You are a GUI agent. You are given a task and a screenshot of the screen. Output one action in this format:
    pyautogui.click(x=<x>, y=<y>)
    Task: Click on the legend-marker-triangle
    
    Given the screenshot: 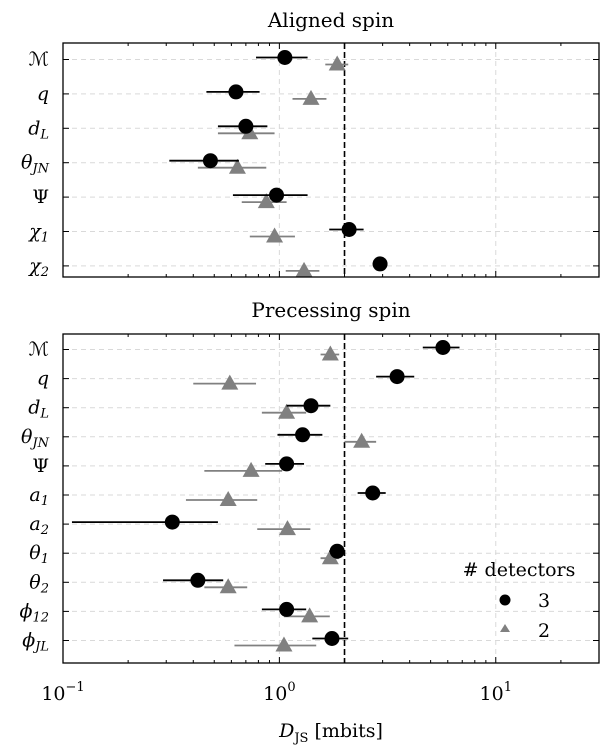 What is the action you would take?
    pyautogui.click(x=505, y=628)
    